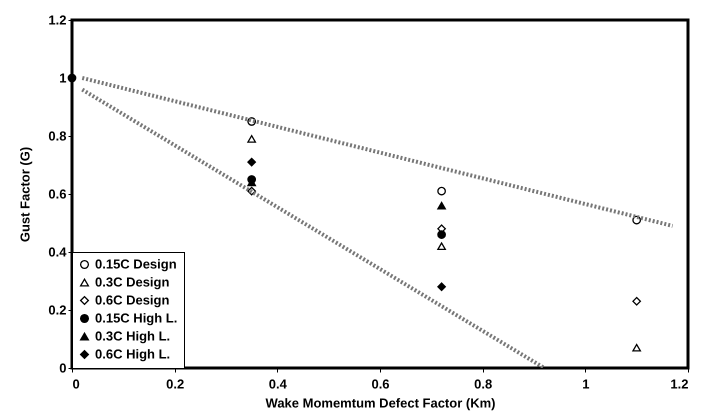 The height and width of the screenshot is (418, 707). Describe the element at coordinates (679, 384) in the screenshot. I see `x-tick-label: 1.2` at that location.